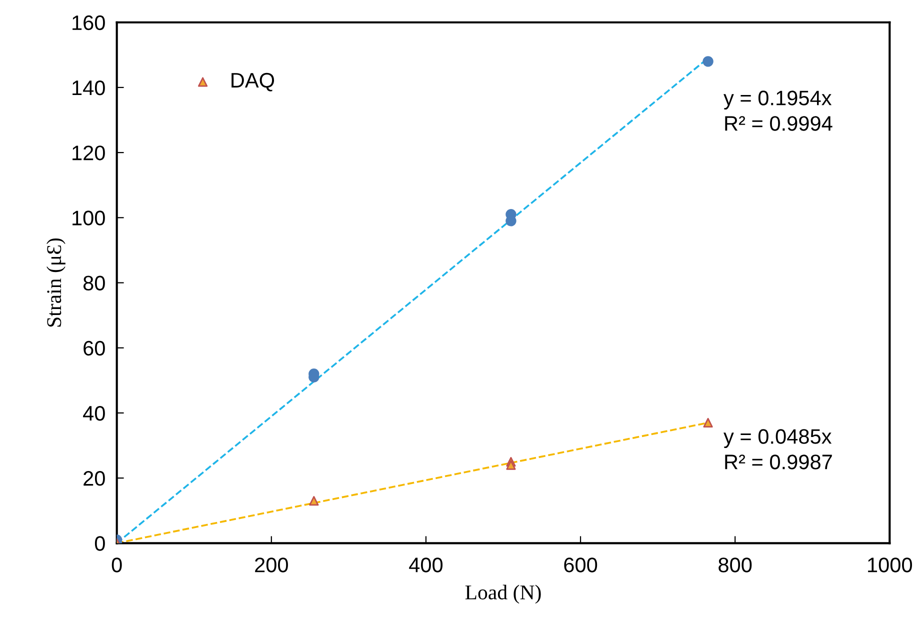 The image size is (920, 639). I want to click on y-tick-label: 140, so click(88, 88).